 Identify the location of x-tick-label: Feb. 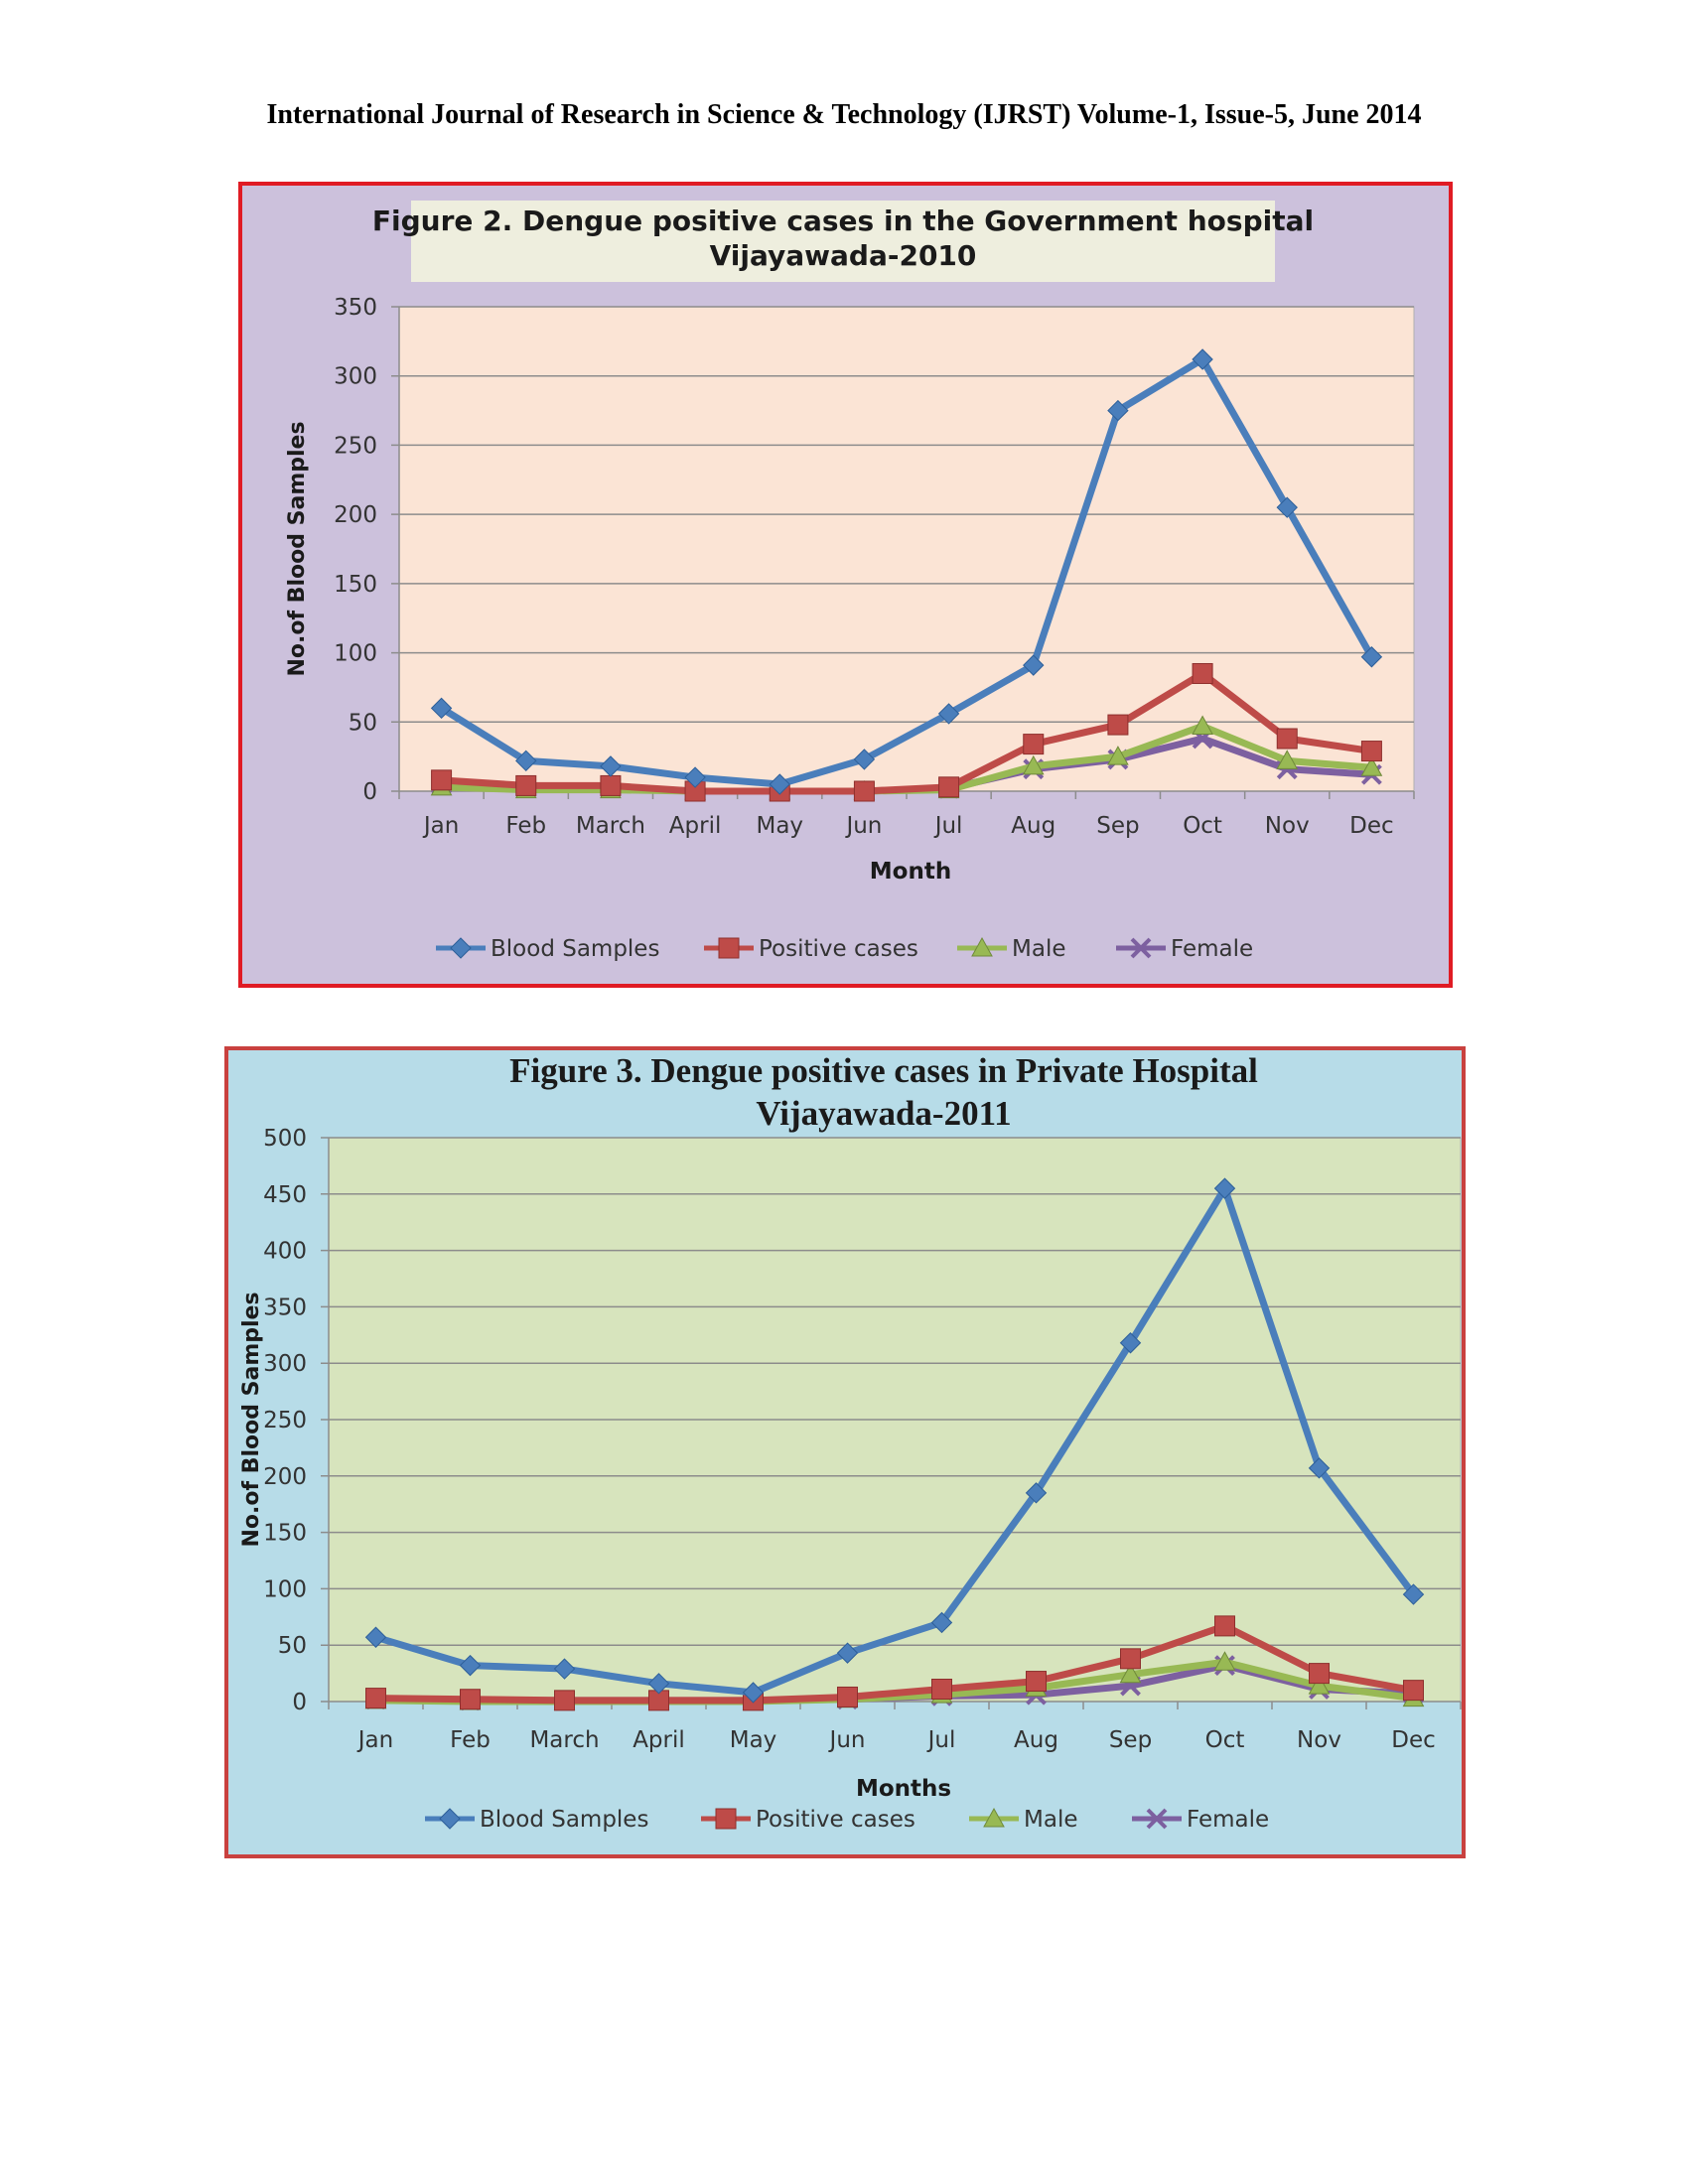
(525, 826).